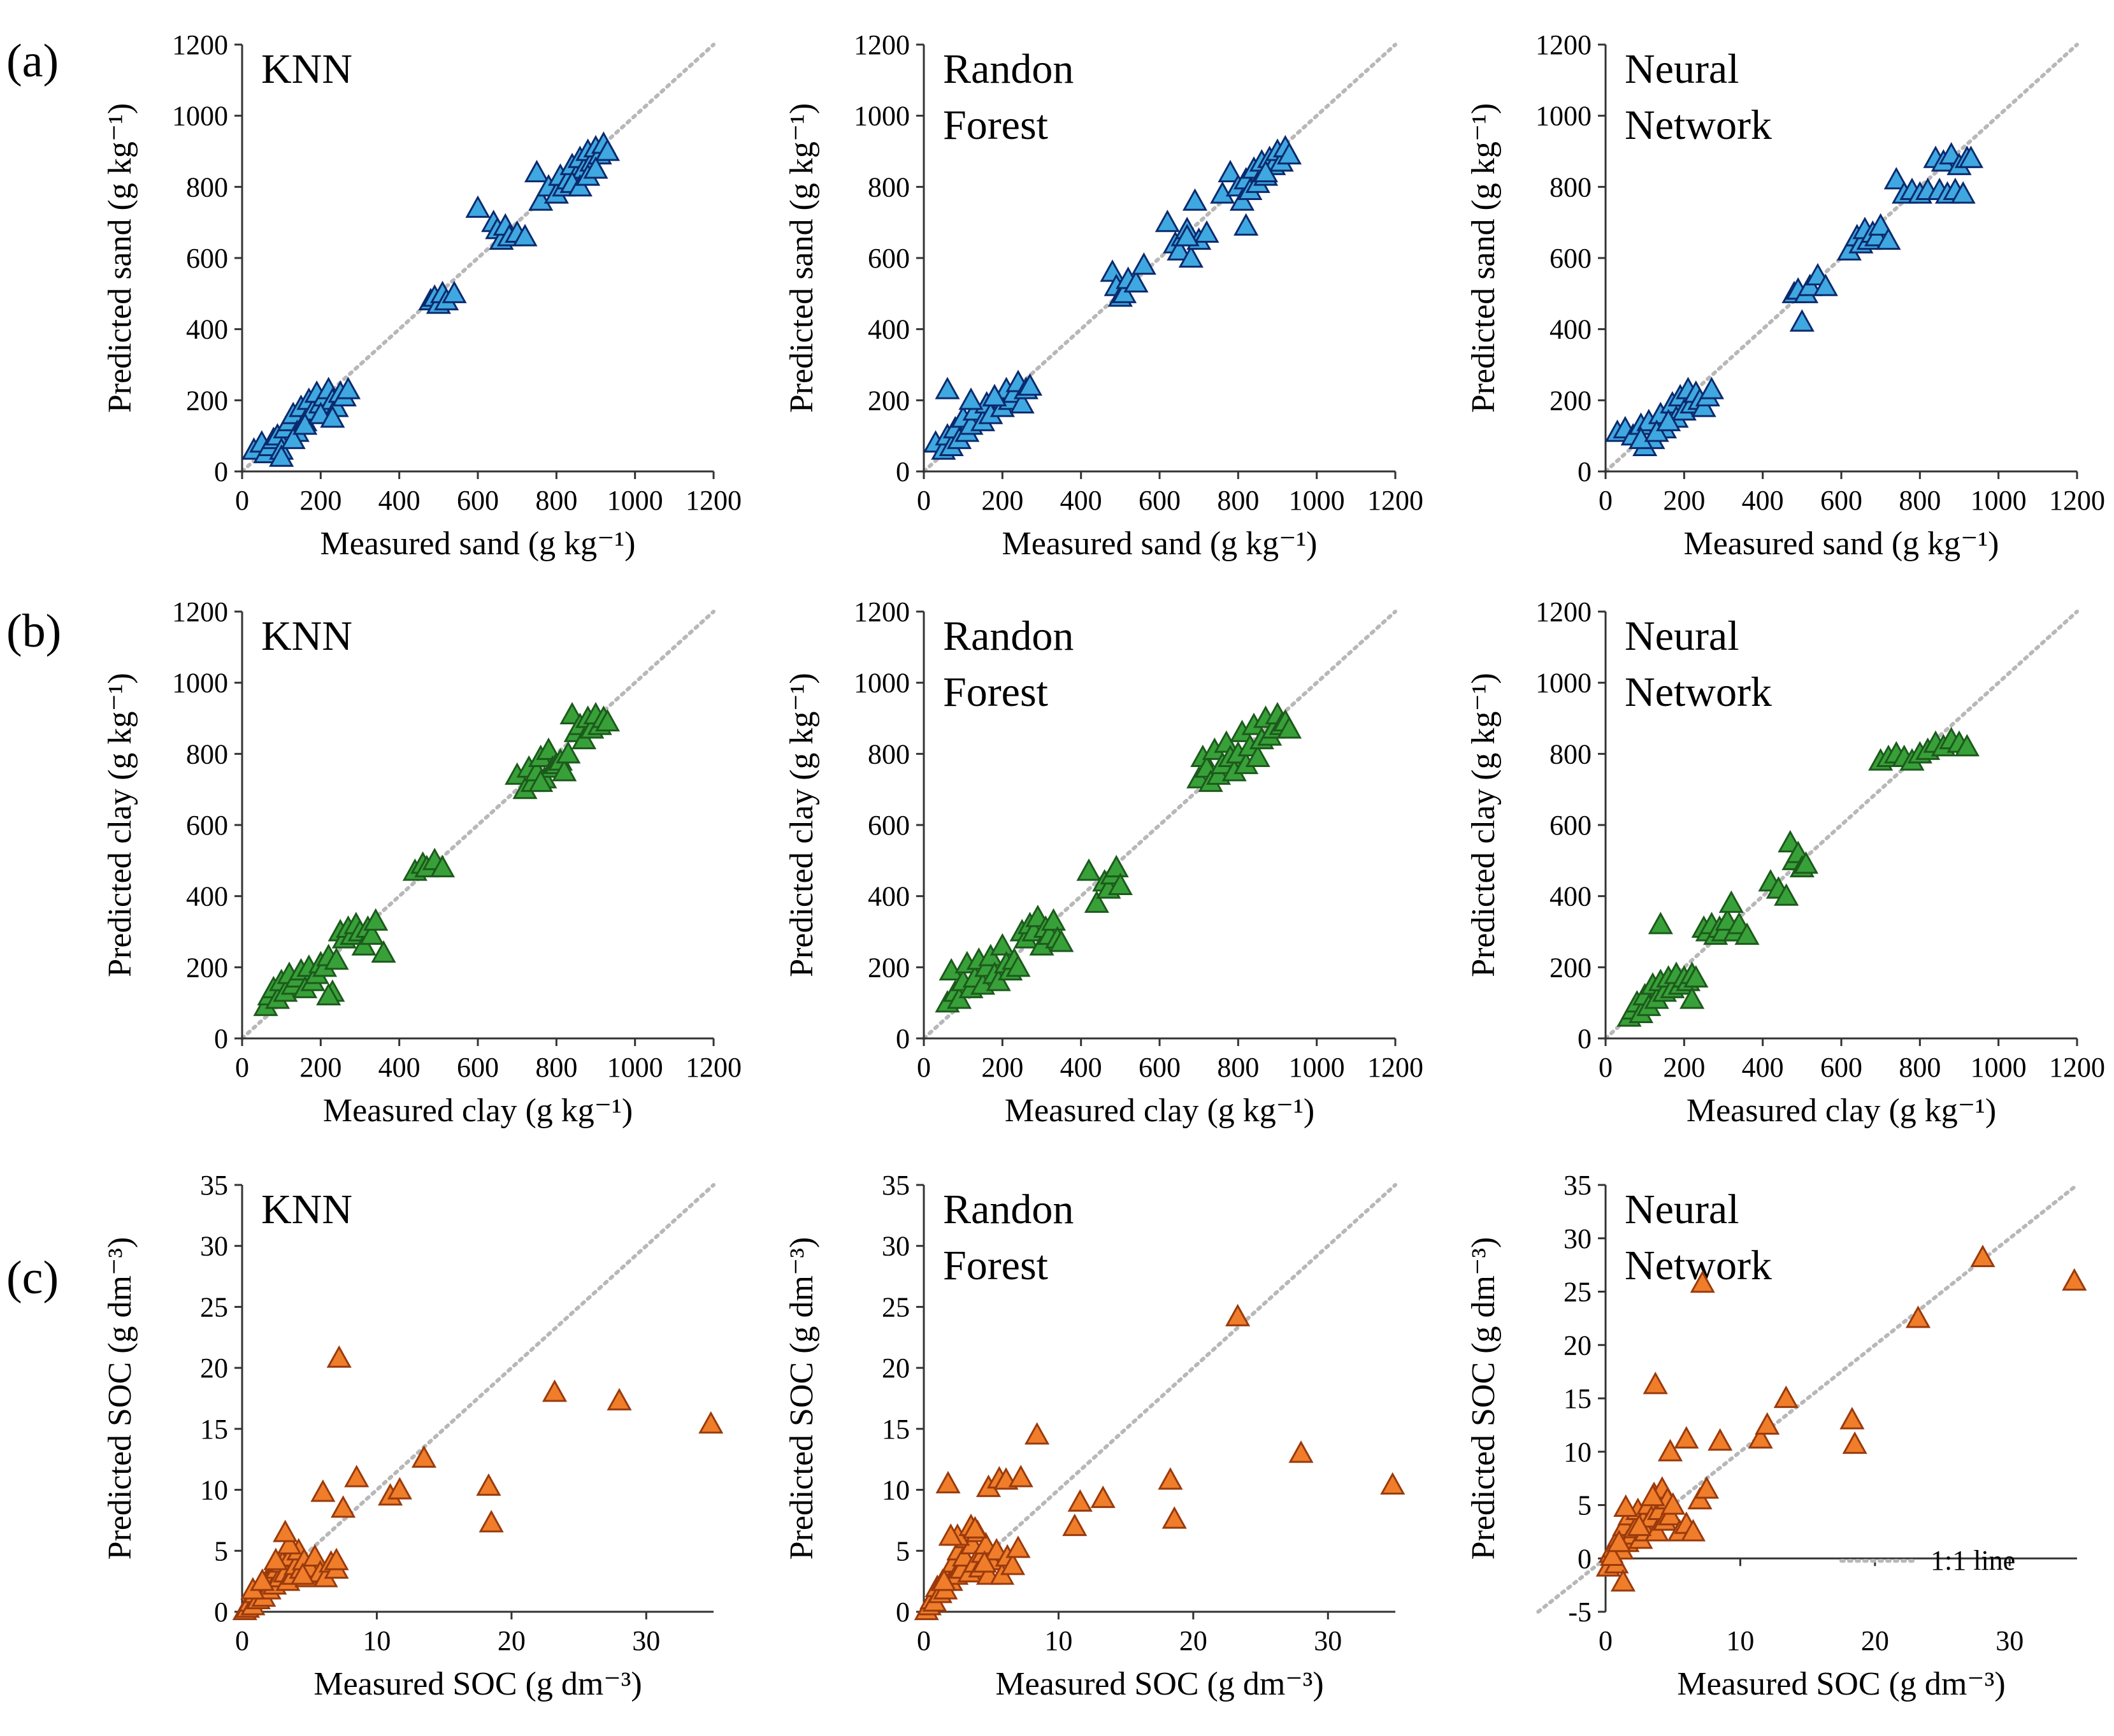 The height and width of the screenshot is (1736, 2114). I want to click on row-label-b: (b), so click(33, 631).